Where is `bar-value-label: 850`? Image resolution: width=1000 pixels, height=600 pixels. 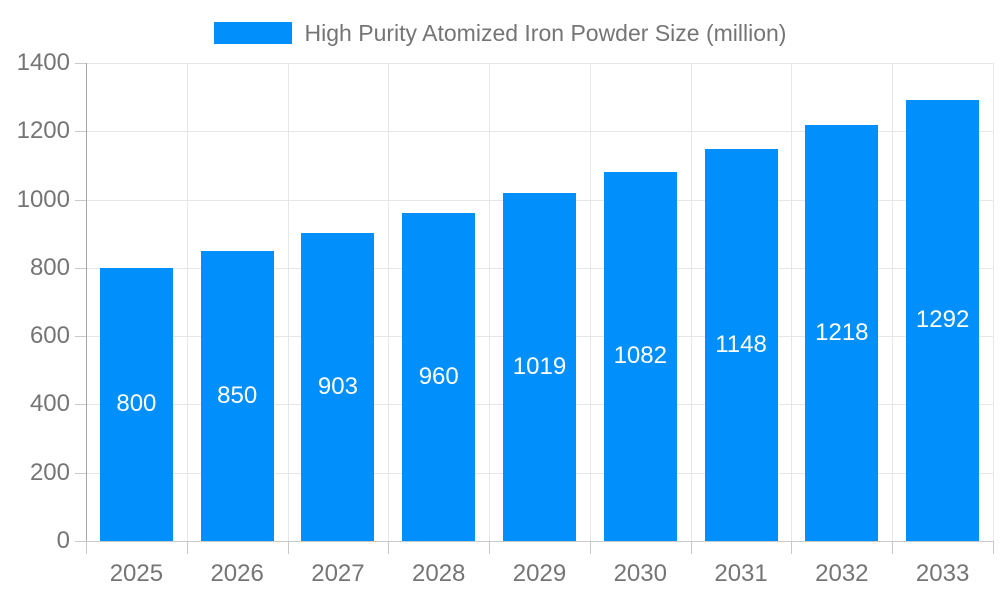
bar-value-label: 850 is located at coordinates (237, 395).